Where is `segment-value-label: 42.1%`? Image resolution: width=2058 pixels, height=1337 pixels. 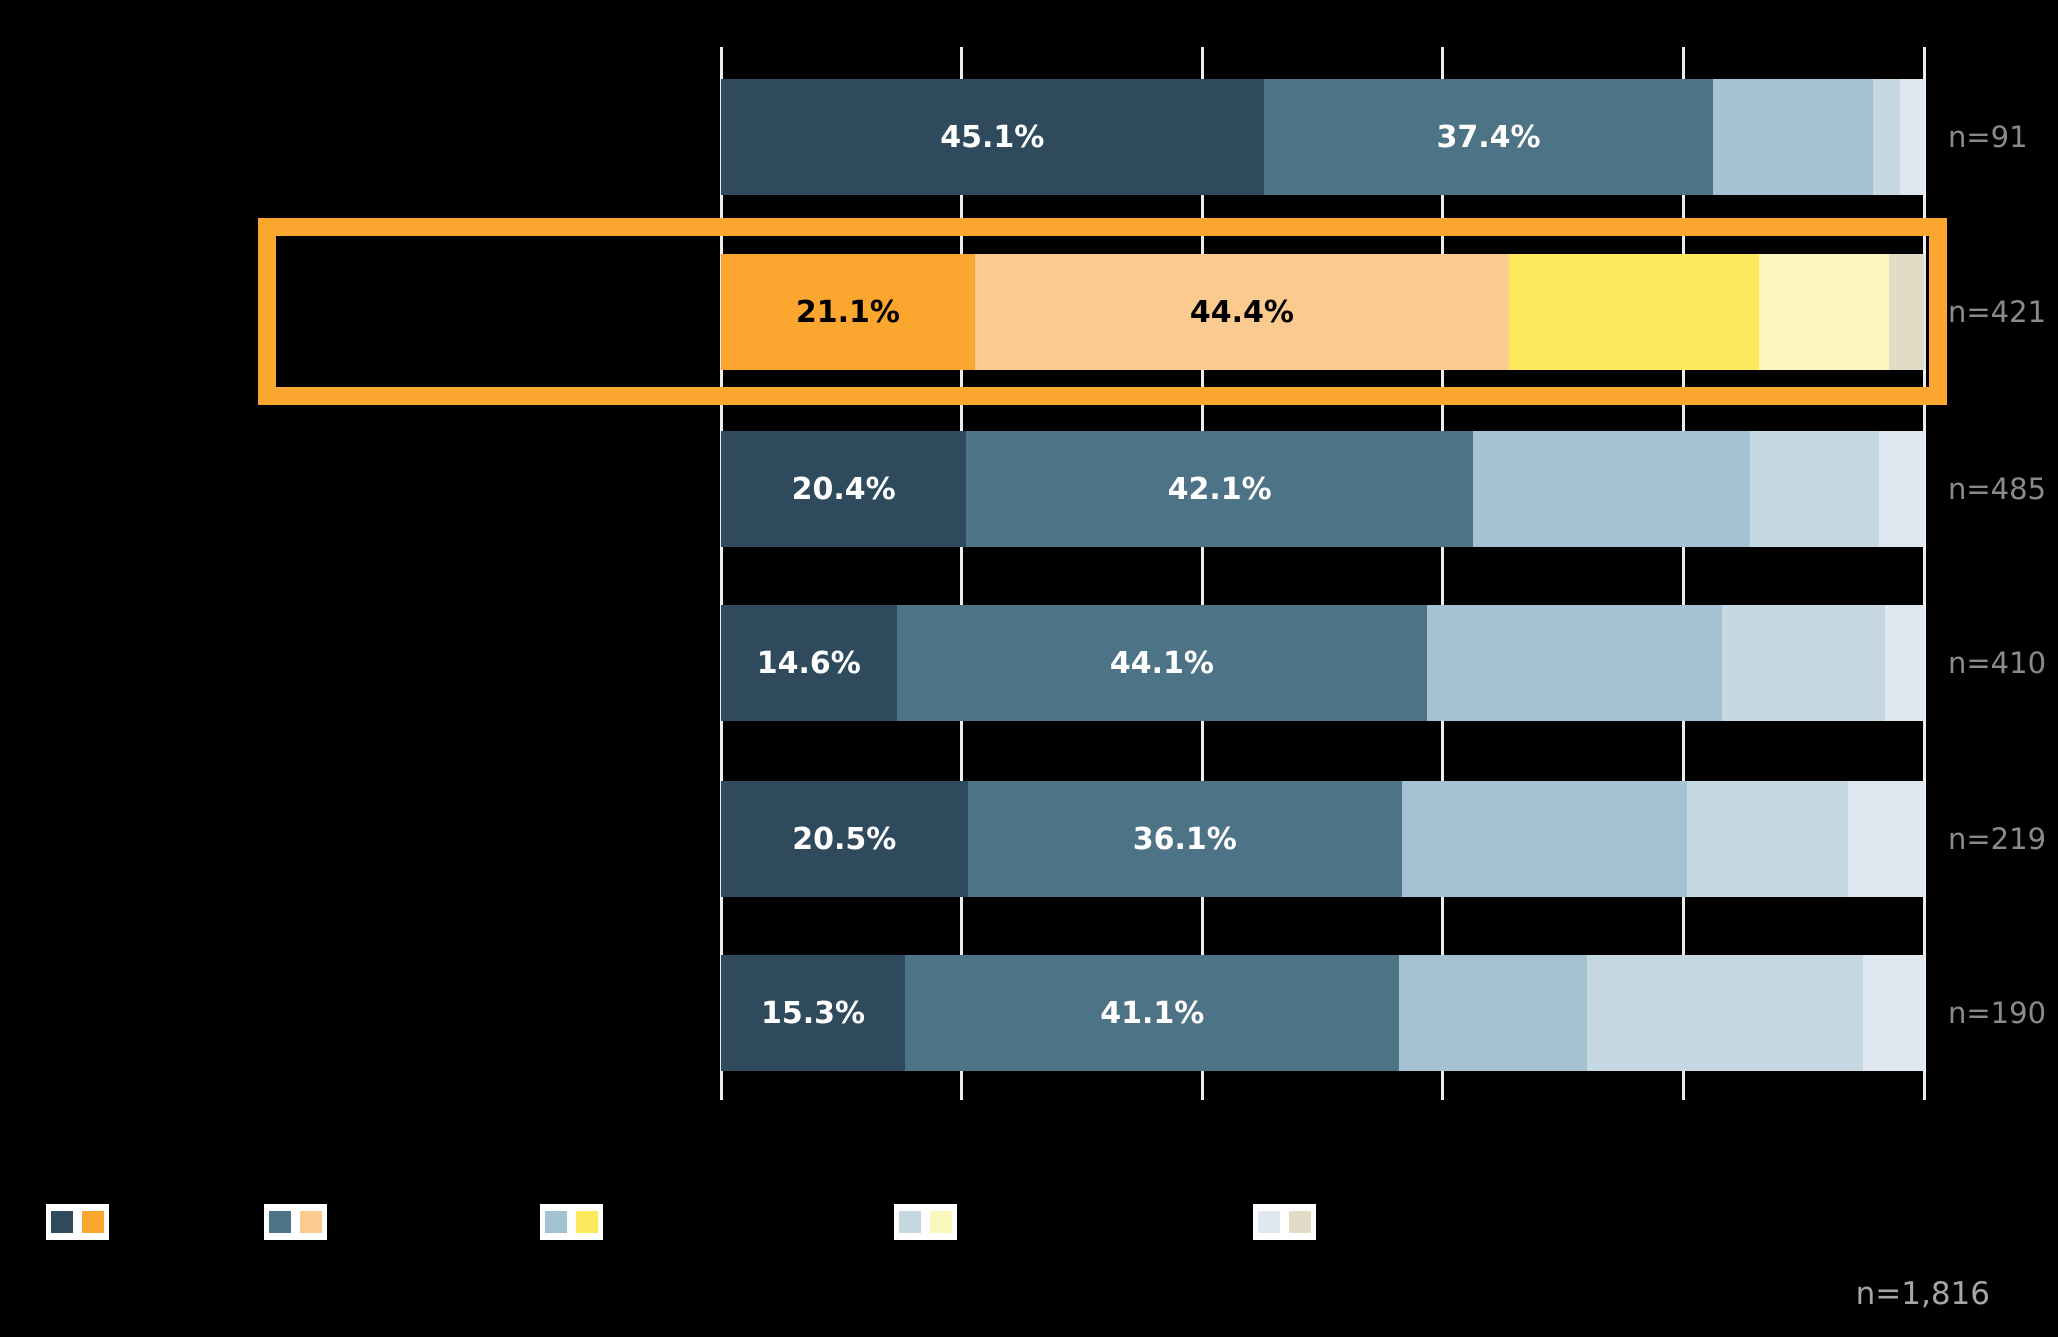
segment-value-label: 42.1% is located at coordinates (1219, 489).